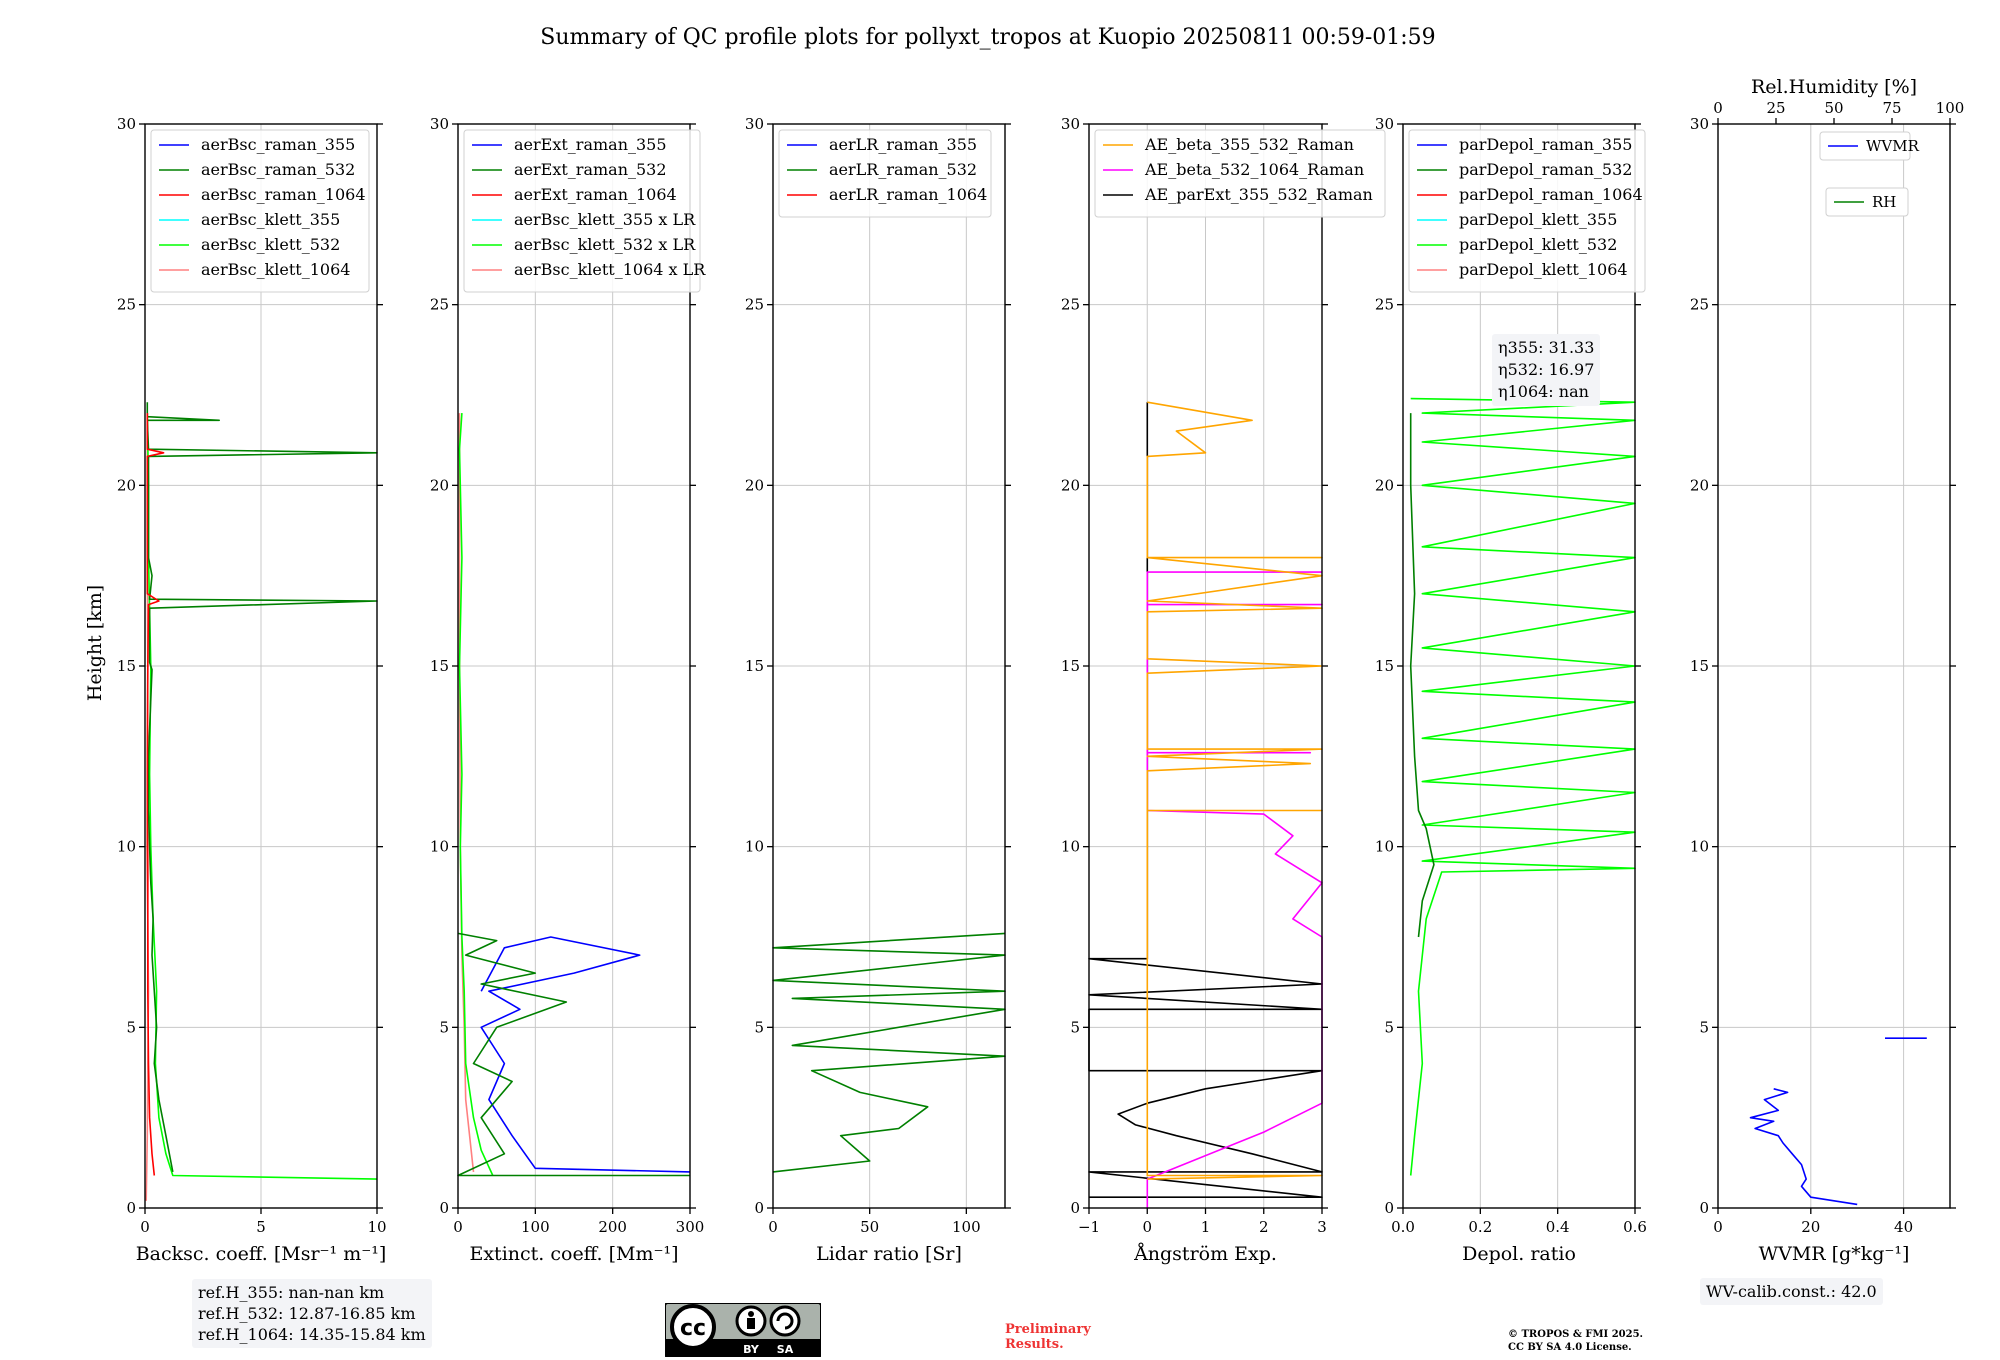 The width and height of the screenshot is (2000, 1360). I want to click on legend-label: parDepol_klett_1064, so click(1543, 269).